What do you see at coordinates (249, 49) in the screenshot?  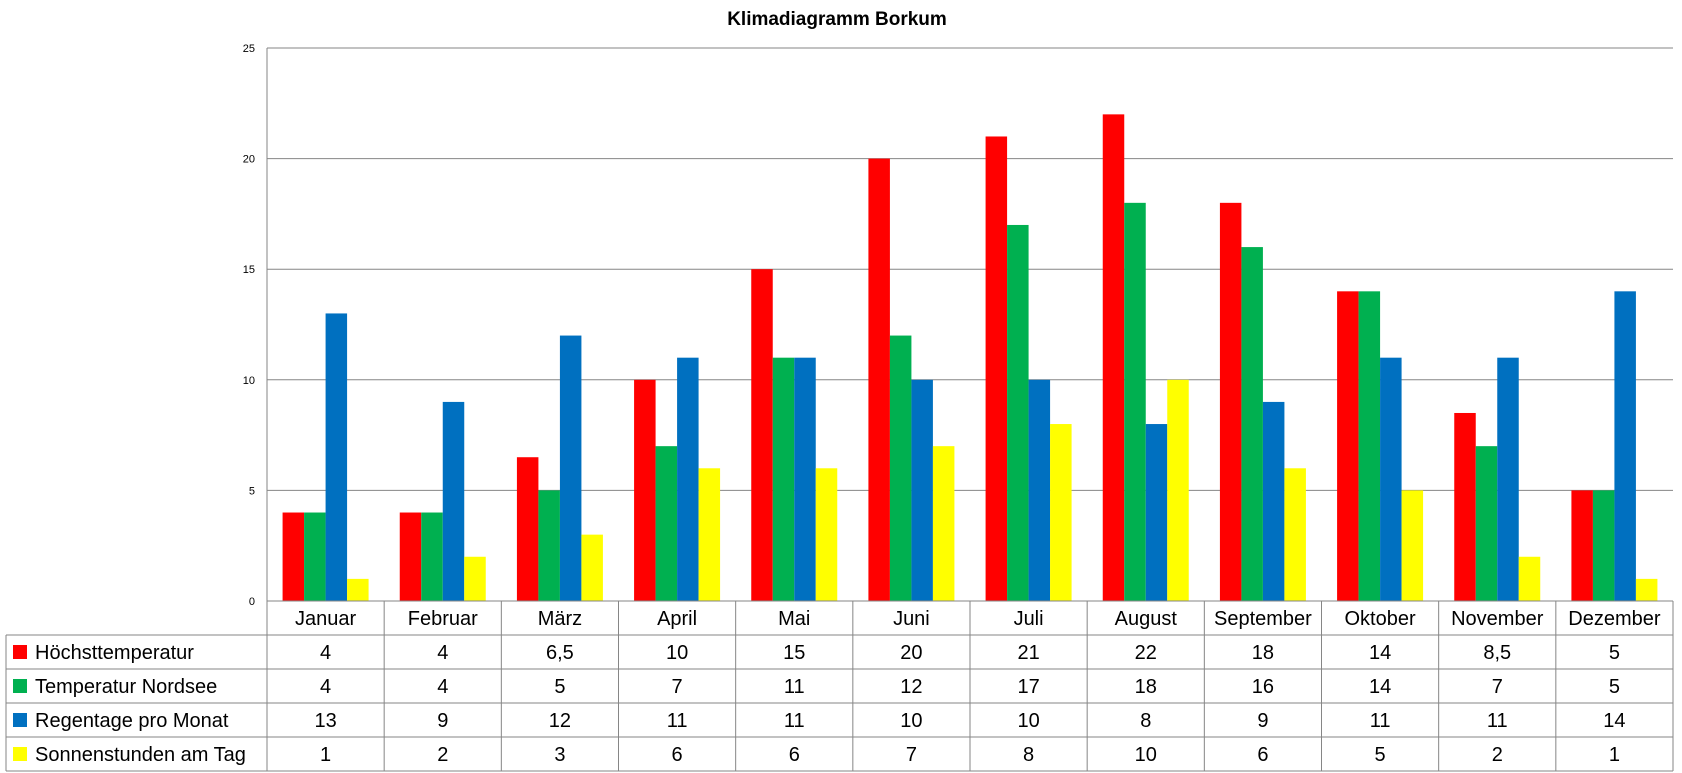 I see `y-tick-label: 25` at bounding box center [249, 49].